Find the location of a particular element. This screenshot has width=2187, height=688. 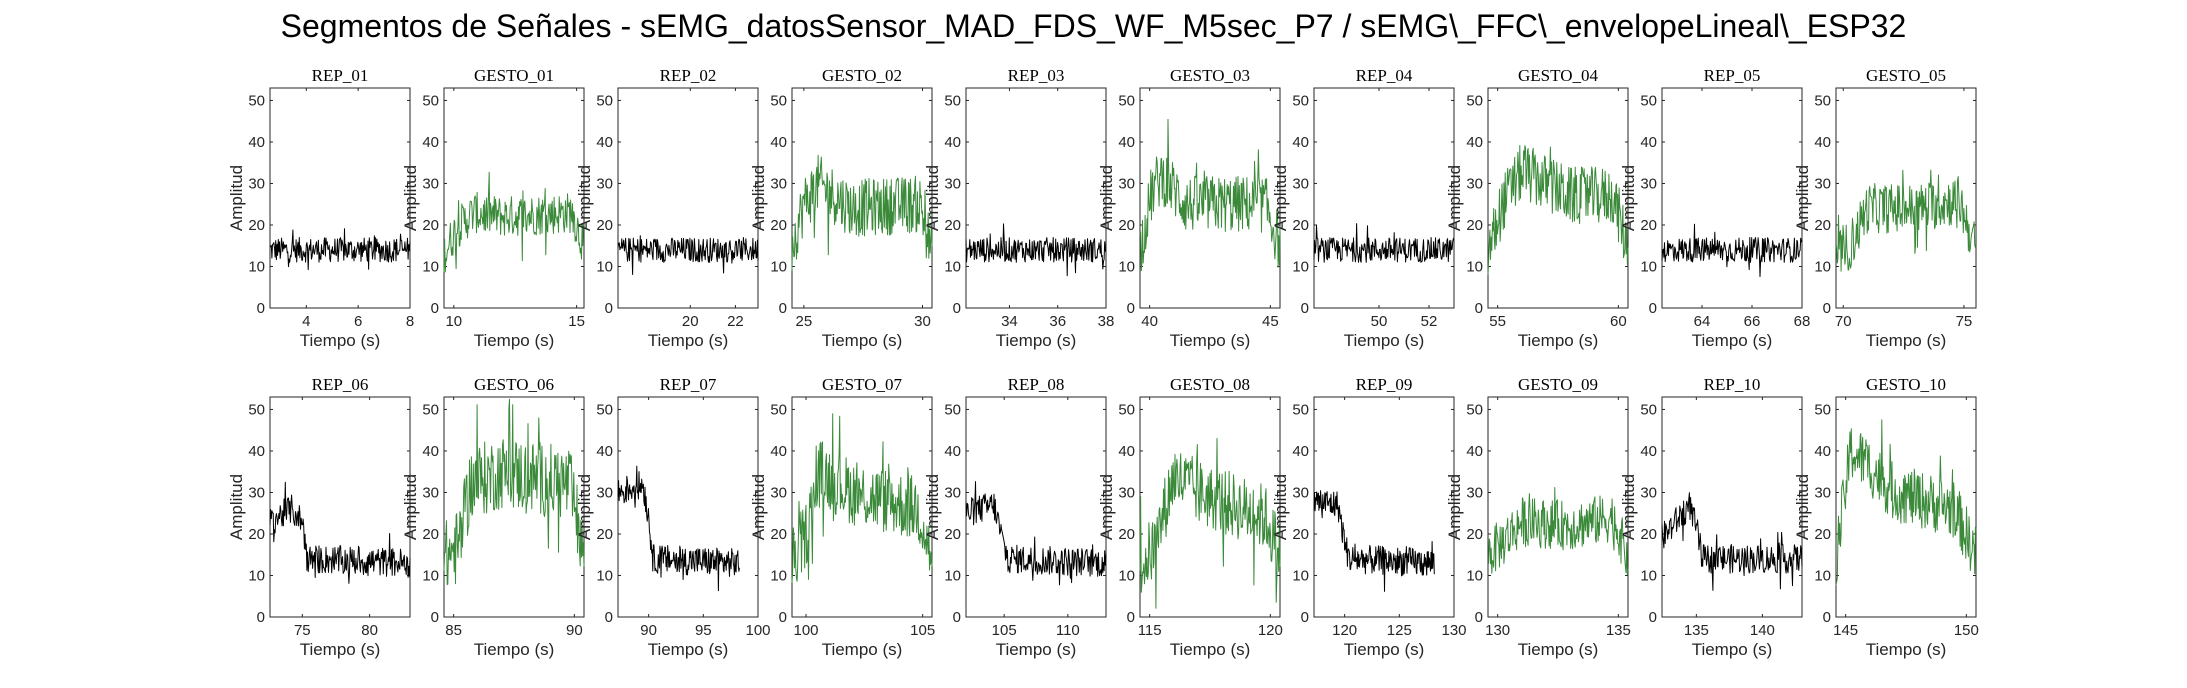

x-tick-label: 90 is located at coordinates (574, 630).